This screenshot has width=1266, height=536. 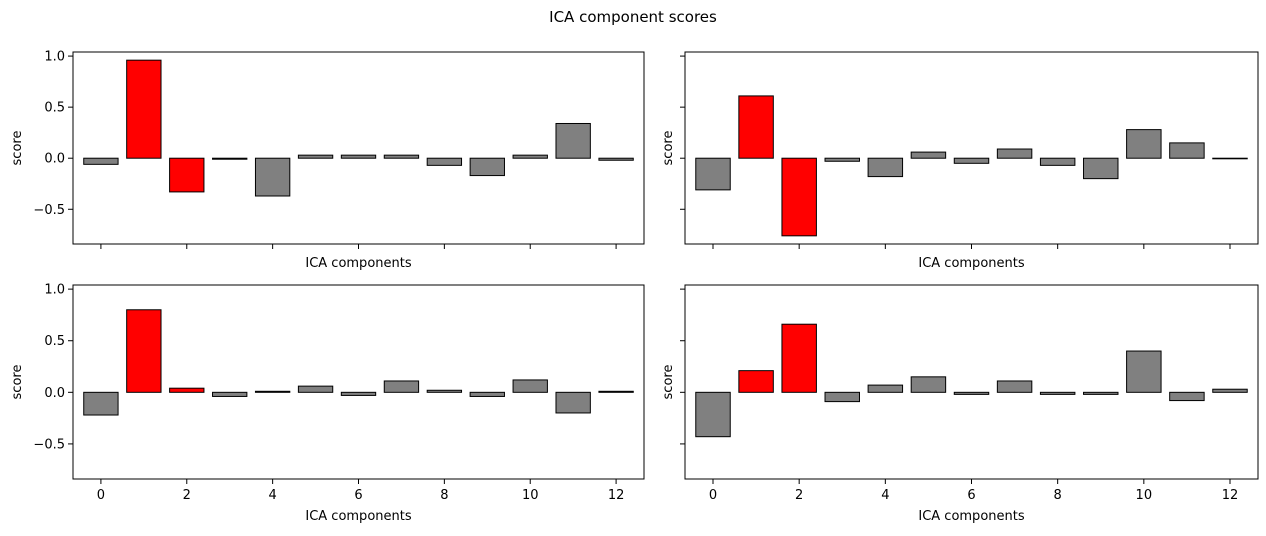 I want to click on bottom-left-ytick-label: 0.0, so click(x=54, y=393).